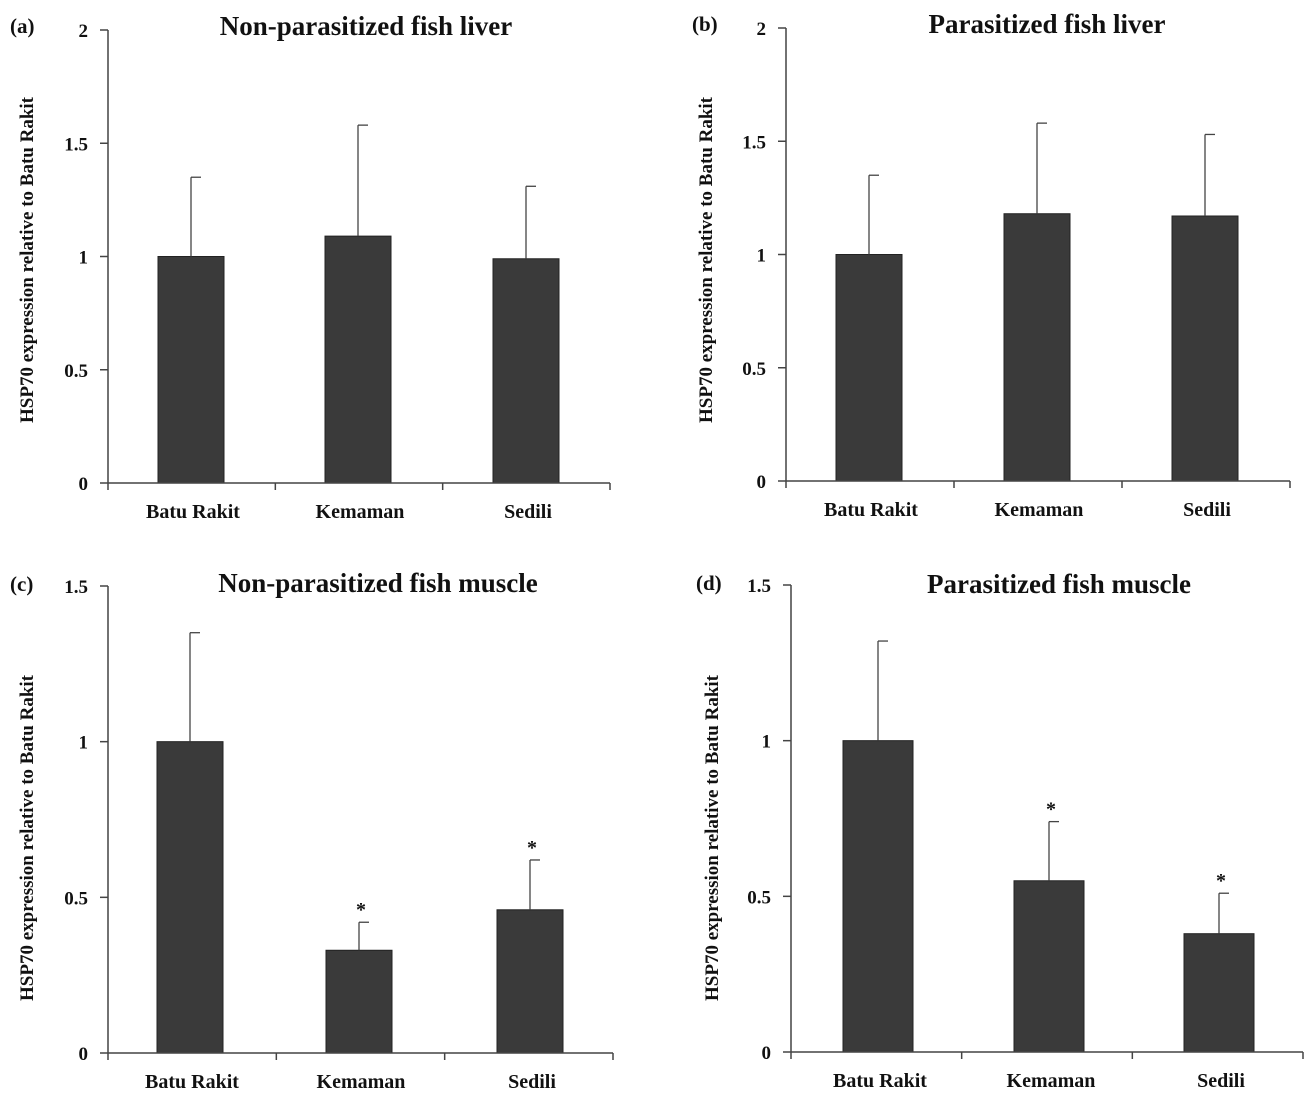 The width and height of the screenshot is (1307, 1093). I want to click on chart-title: Non-parasitized fish muscle, so click(378, 583).